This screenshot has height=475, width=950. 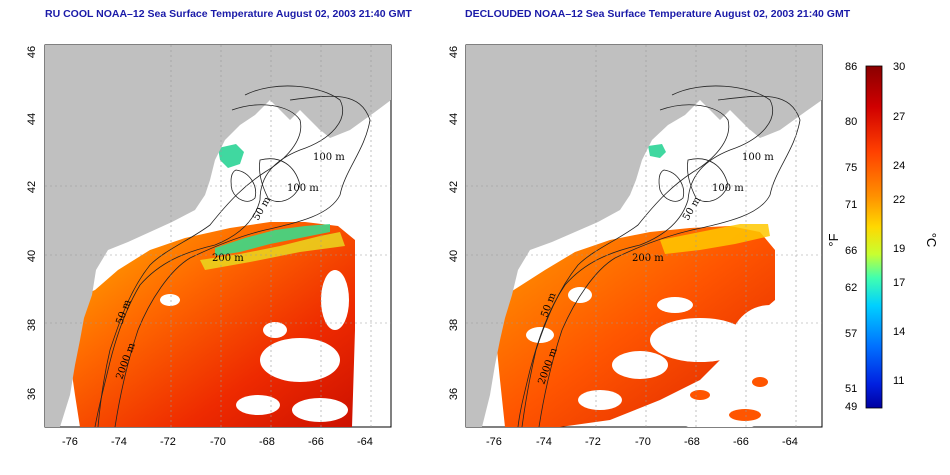 I want to click on colorbar-c-tick: 11, so click(x=898, y=381).